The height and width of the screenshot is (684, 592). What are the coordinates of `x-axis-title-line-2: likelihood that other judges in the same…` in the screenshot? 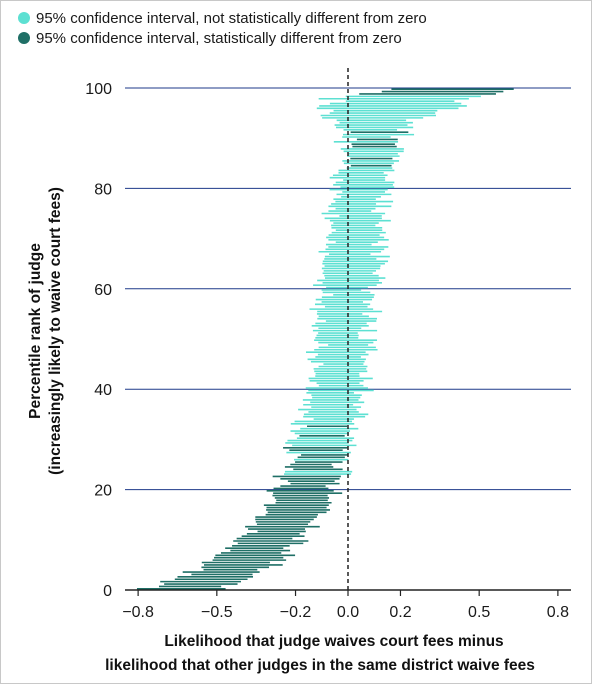 It's located at (320, 665).